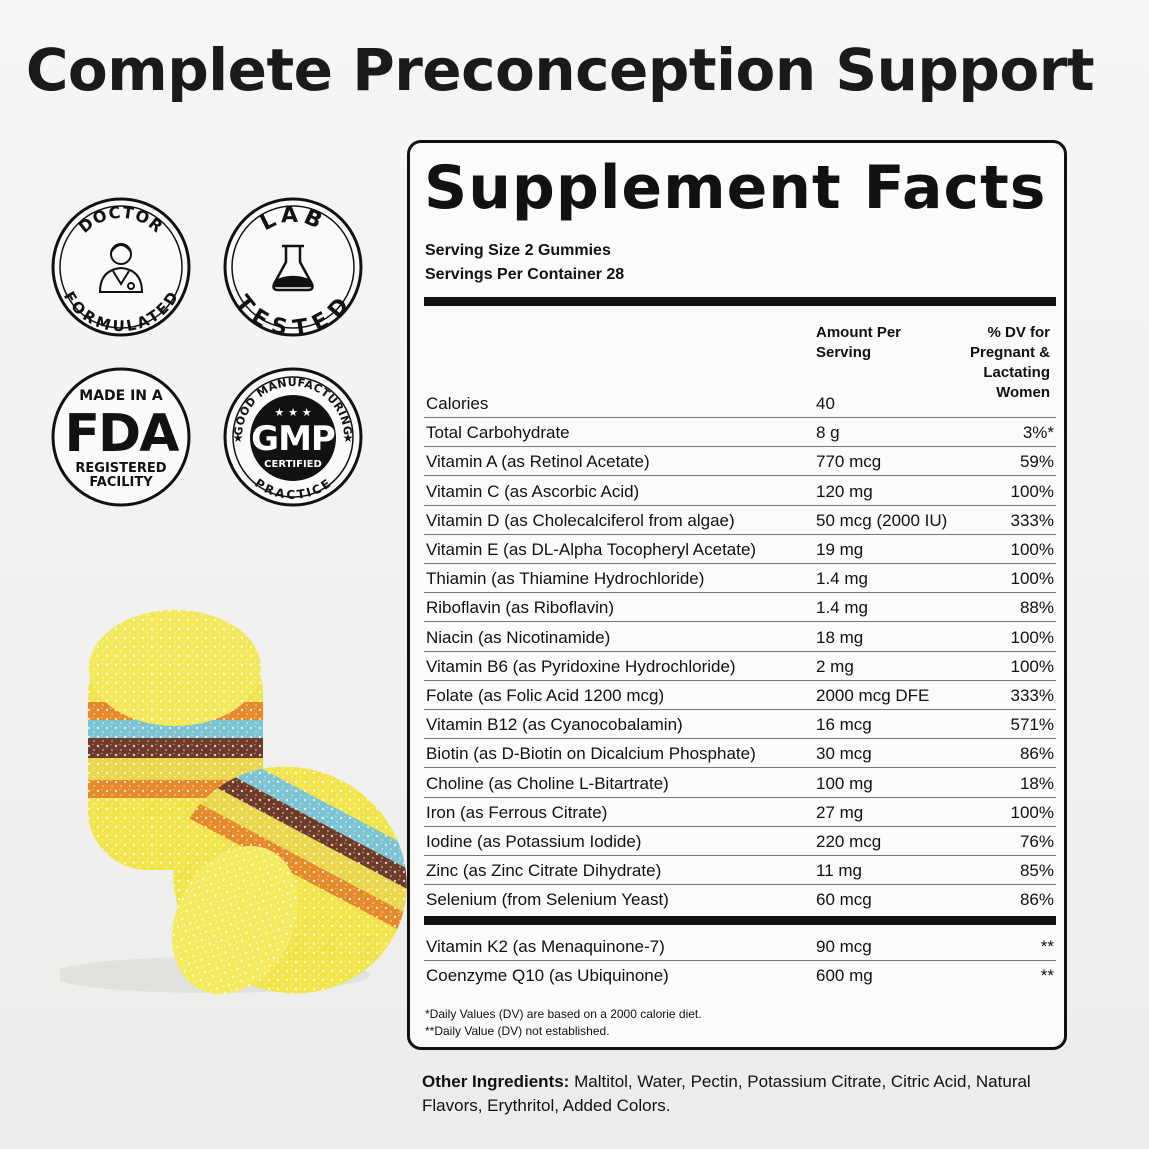  What do you see at coordinates (844, 946) in the screenshot?
I see `nutrient-amount: 90 mcg` at bounding box center [844, 946].